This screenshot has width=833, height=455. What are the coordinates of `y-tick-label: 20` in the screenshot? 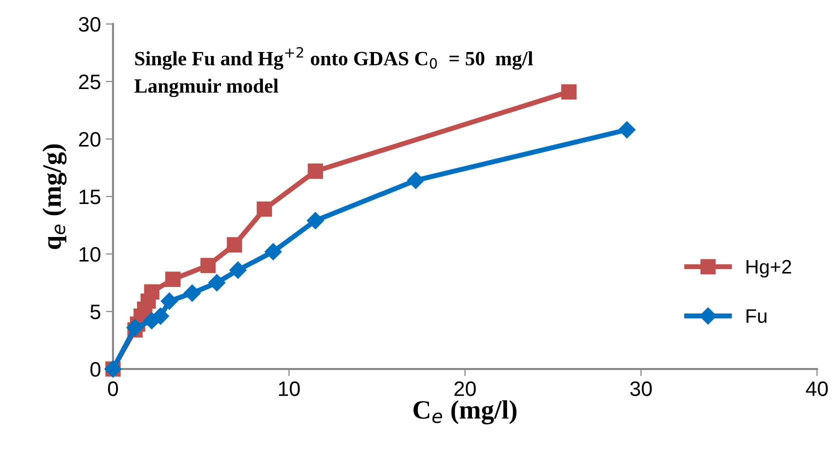 It's located at (89, 139).